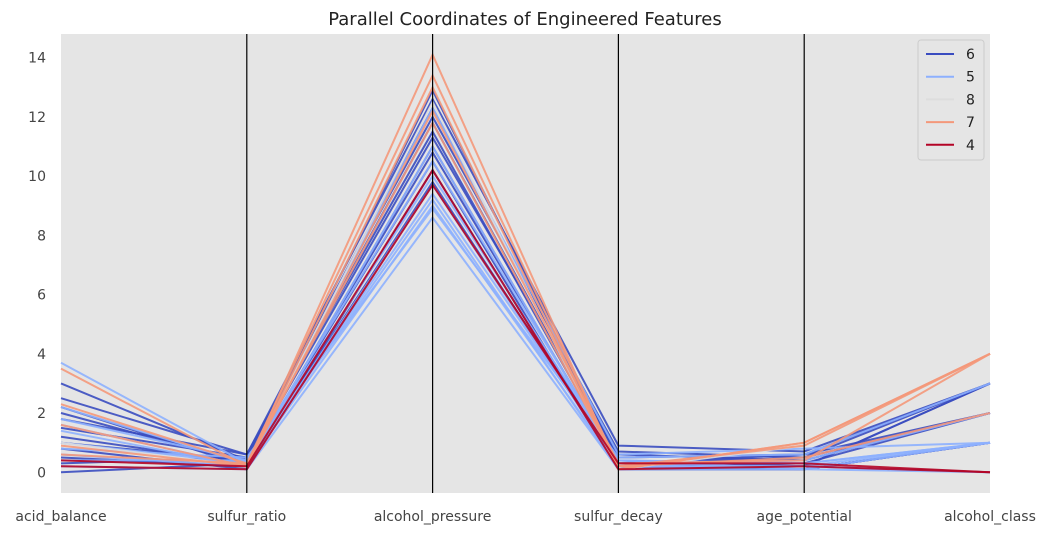  Describe the element at coordinates (37, 177) in the screenshot. I see `y-tick-10: 10` at that location.